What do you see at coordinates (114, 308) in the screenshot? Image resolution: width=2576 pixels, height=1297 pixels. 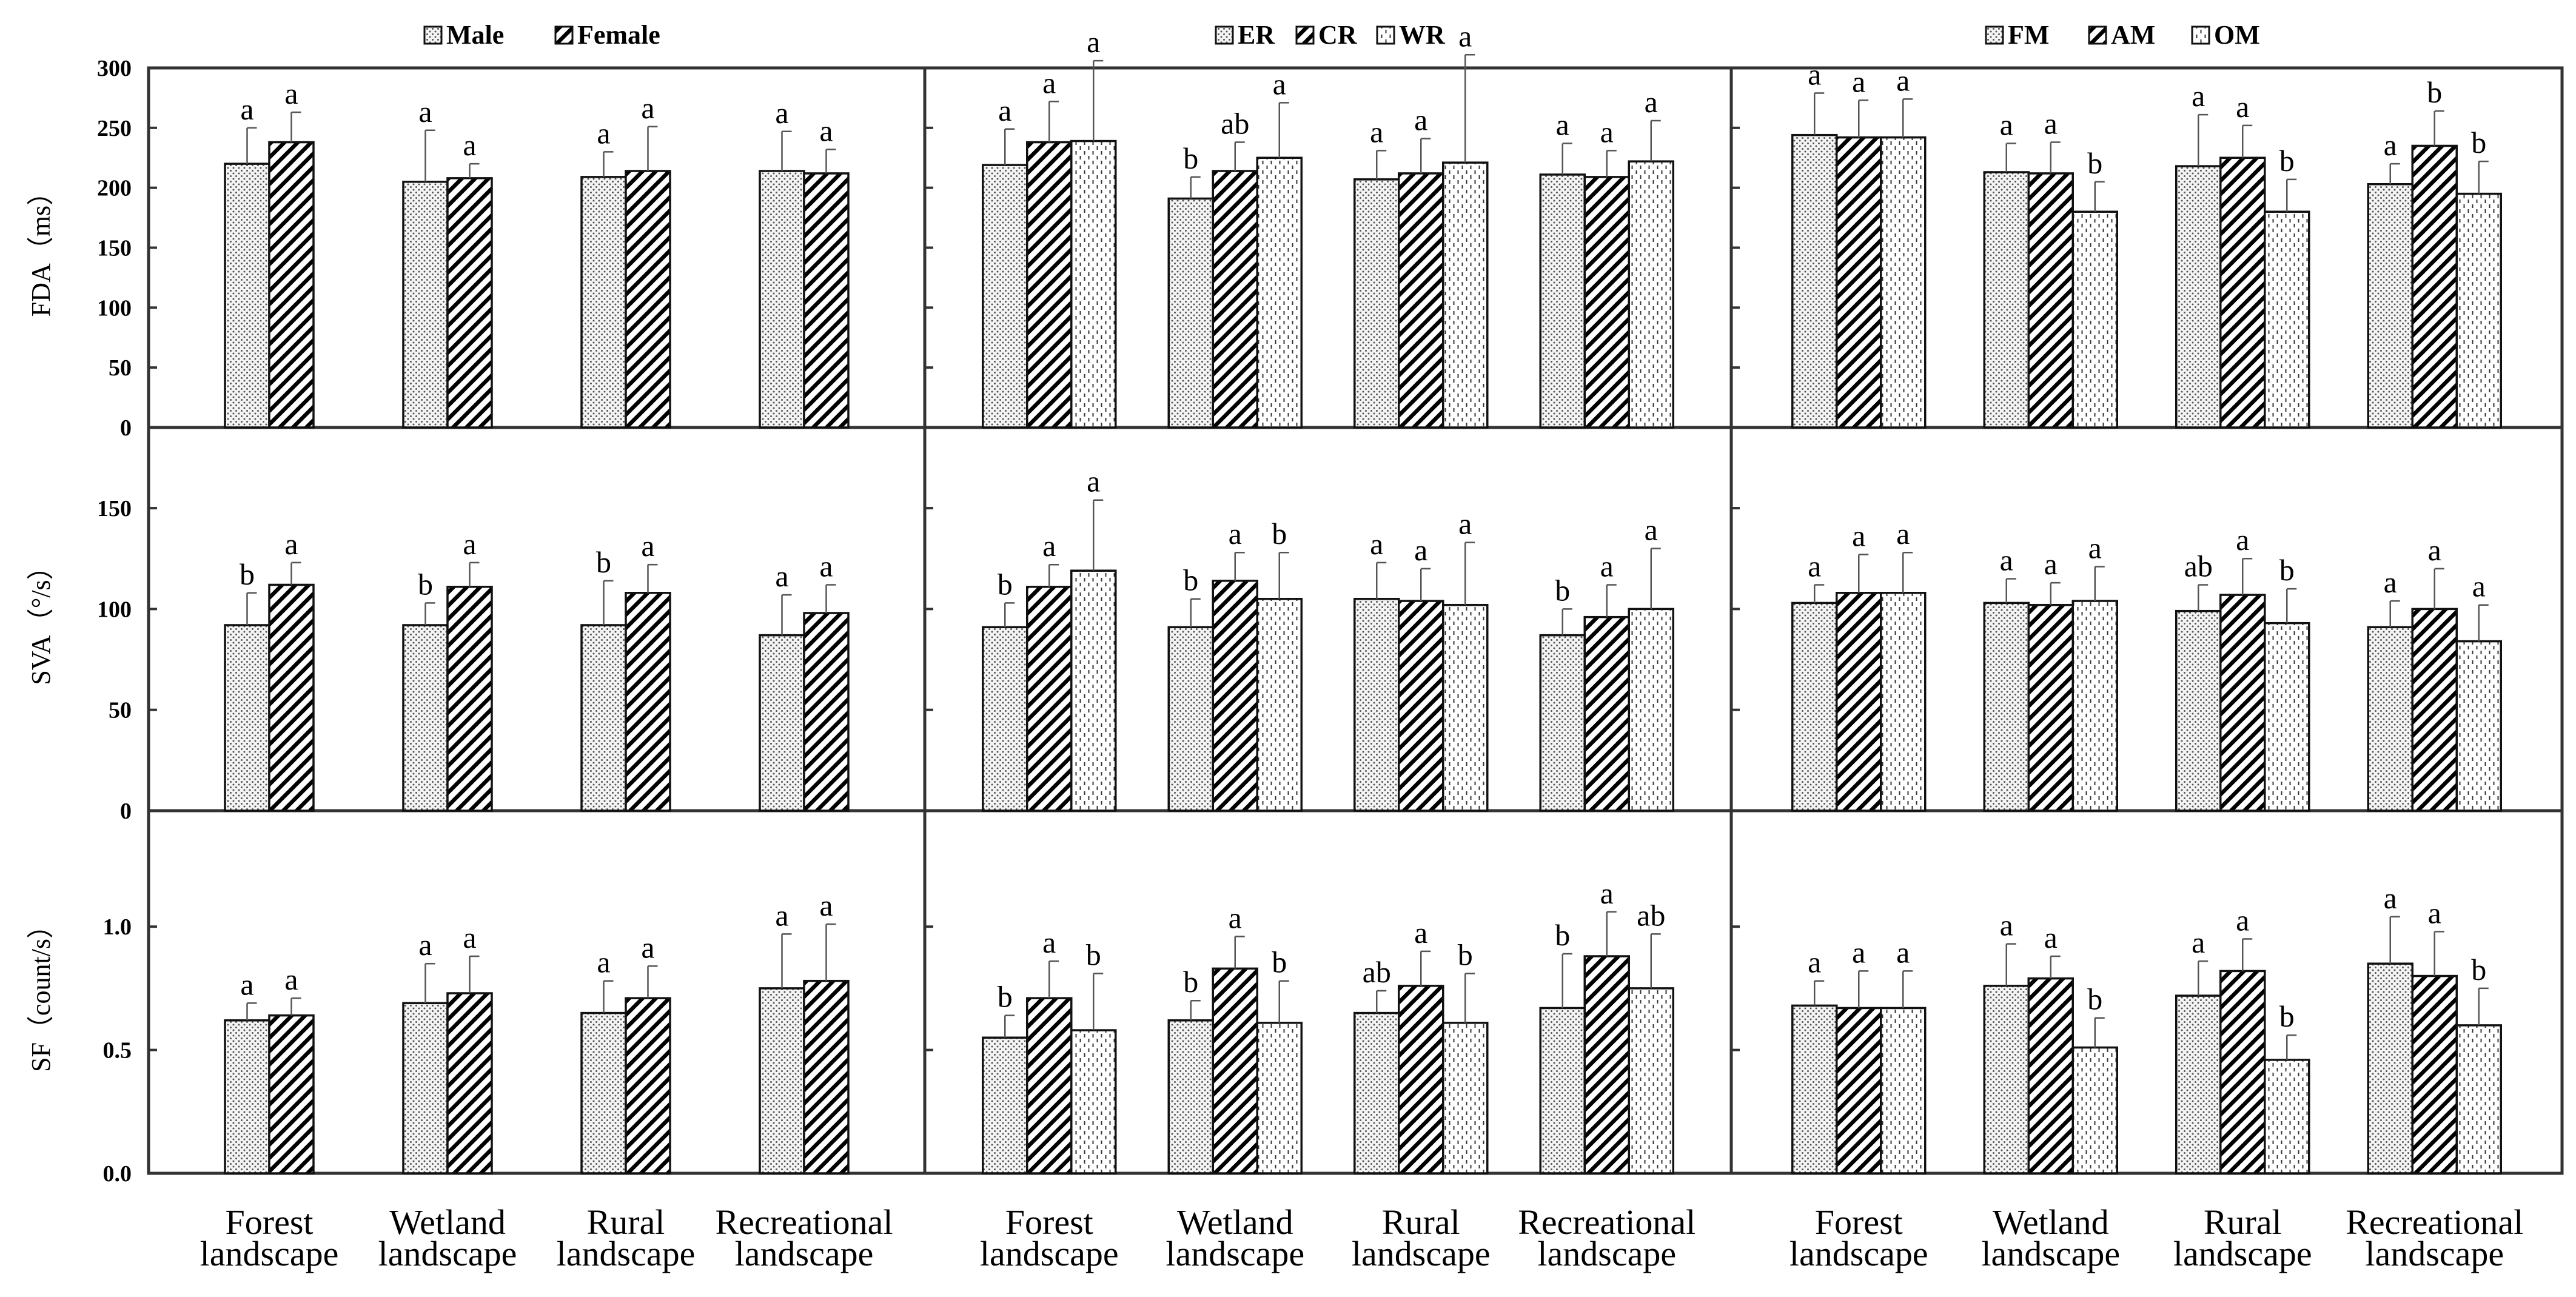 I see `y-tick-label: 100` at bounding box center [114, 308].